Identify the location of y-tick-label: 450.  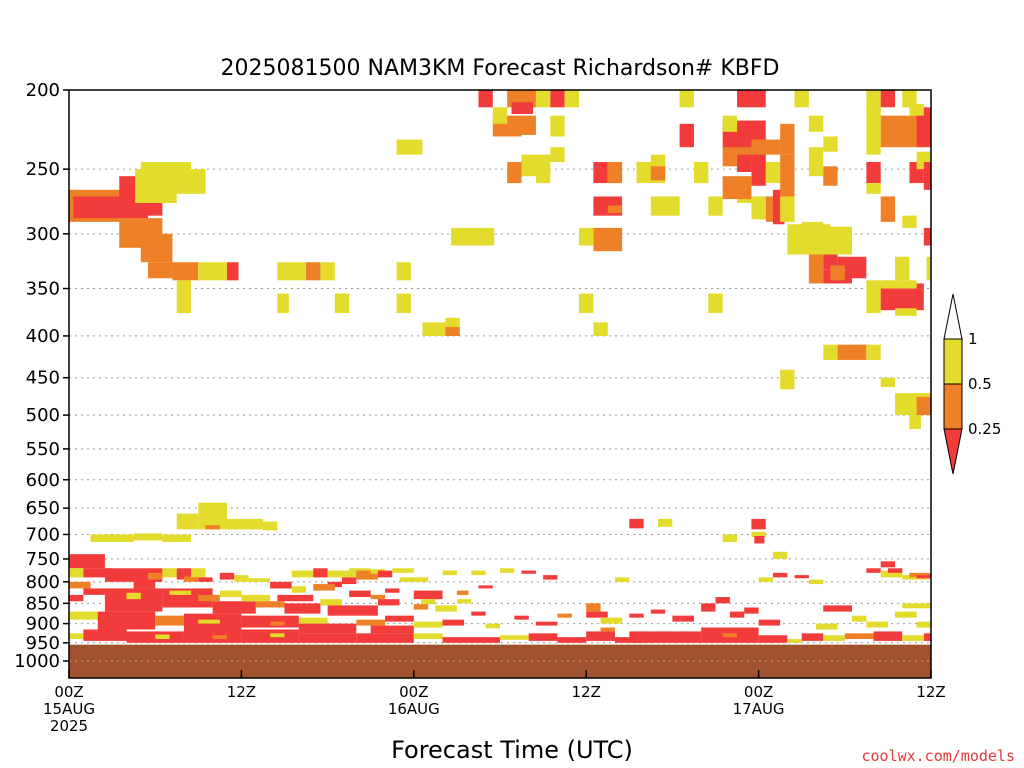
(43, 378).